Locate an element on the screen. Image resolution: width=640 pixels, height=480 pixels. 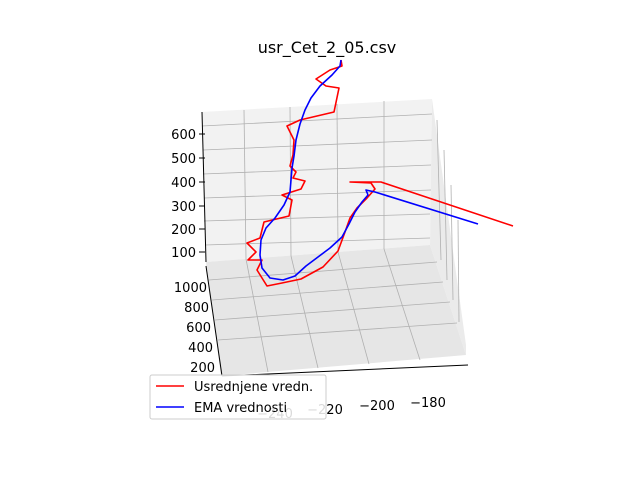
y-tick-label: 600 is located at coordinates (198, 328).